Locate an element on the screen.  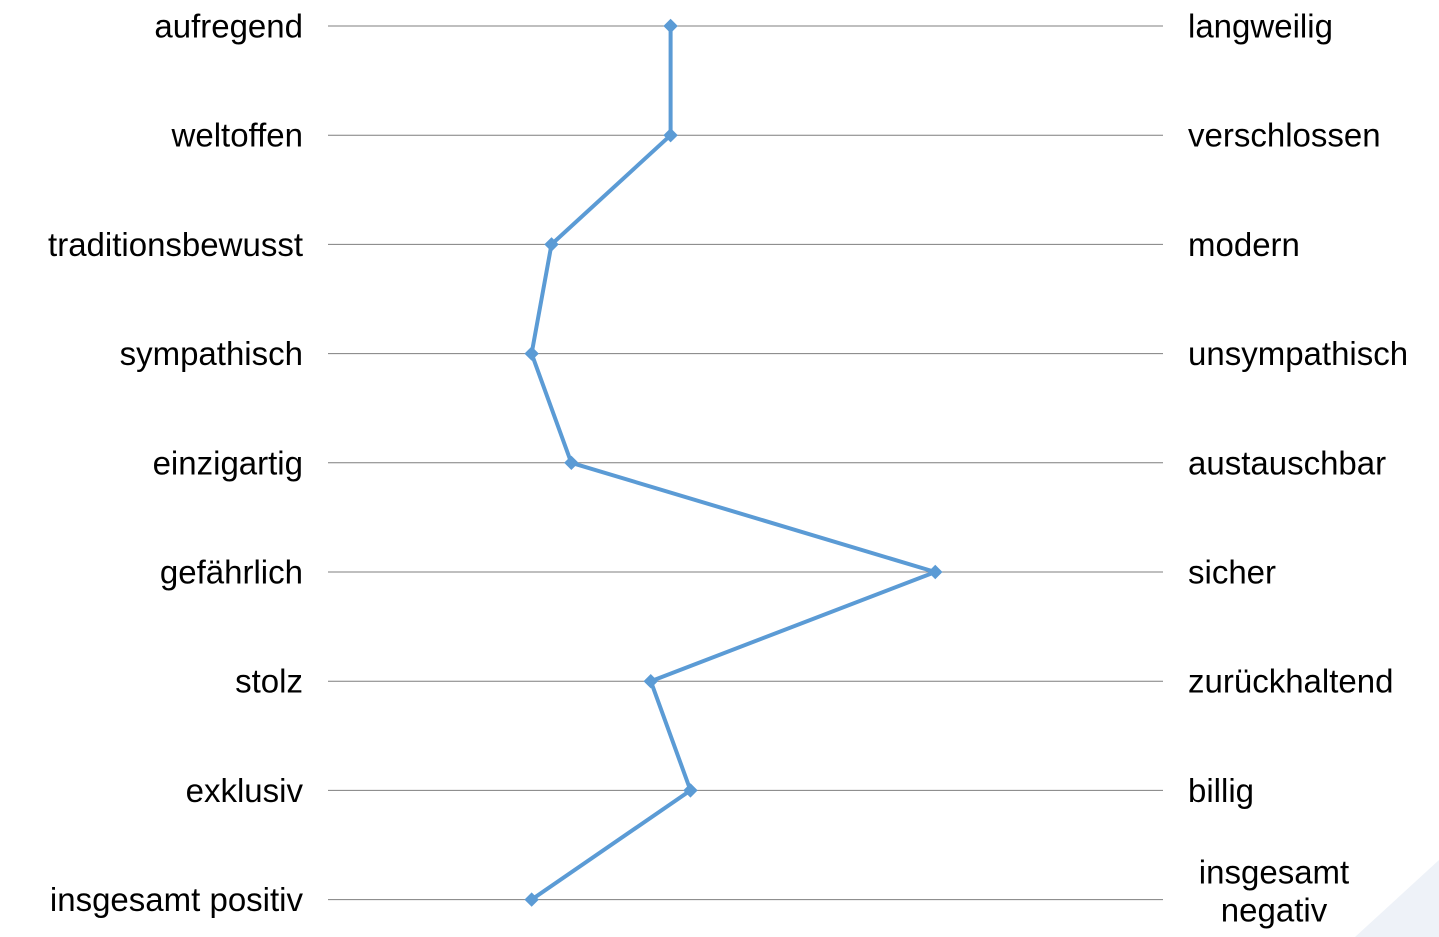
right-pole-label-line: negativ is located at coordinates (1274, 910).